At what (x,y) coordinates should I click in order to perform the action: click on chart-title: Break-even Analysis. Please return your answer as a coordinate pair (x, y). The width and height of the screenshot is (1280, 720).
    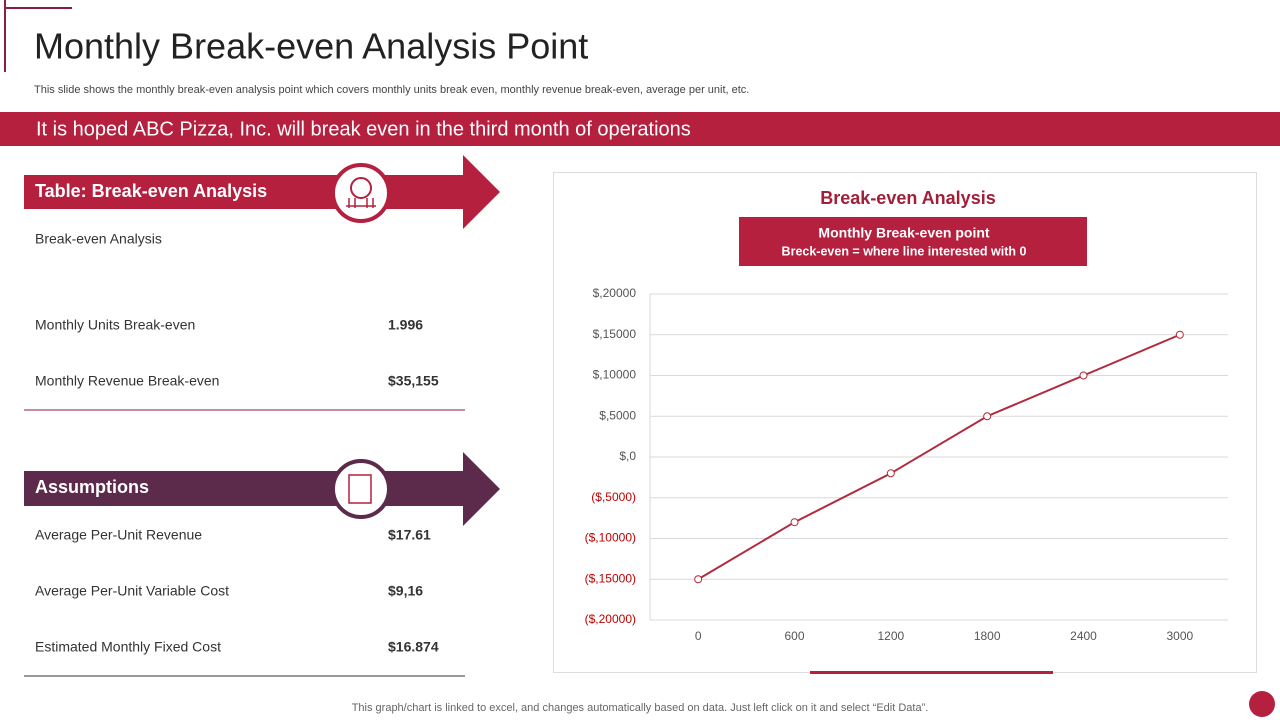
    Looking at the image, I should click on (907, 198).